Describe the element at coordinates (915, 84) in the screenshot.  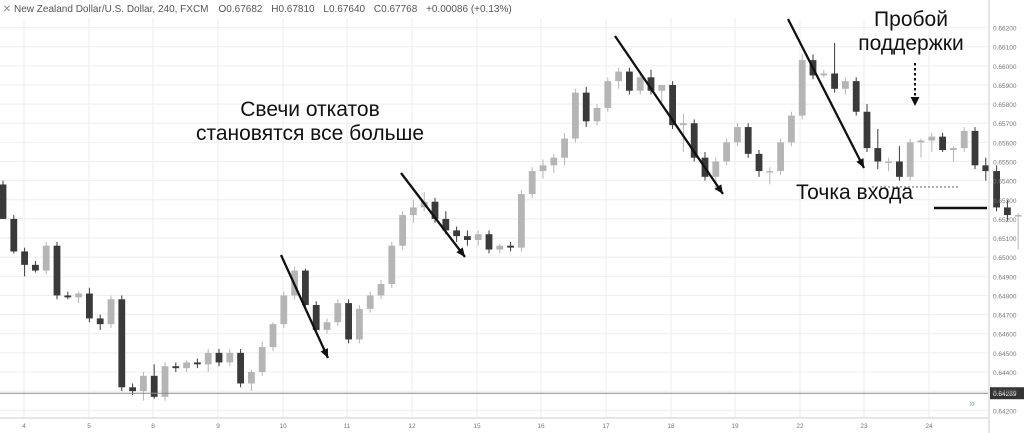
I see `breakout-pointer-arrow` at that location.